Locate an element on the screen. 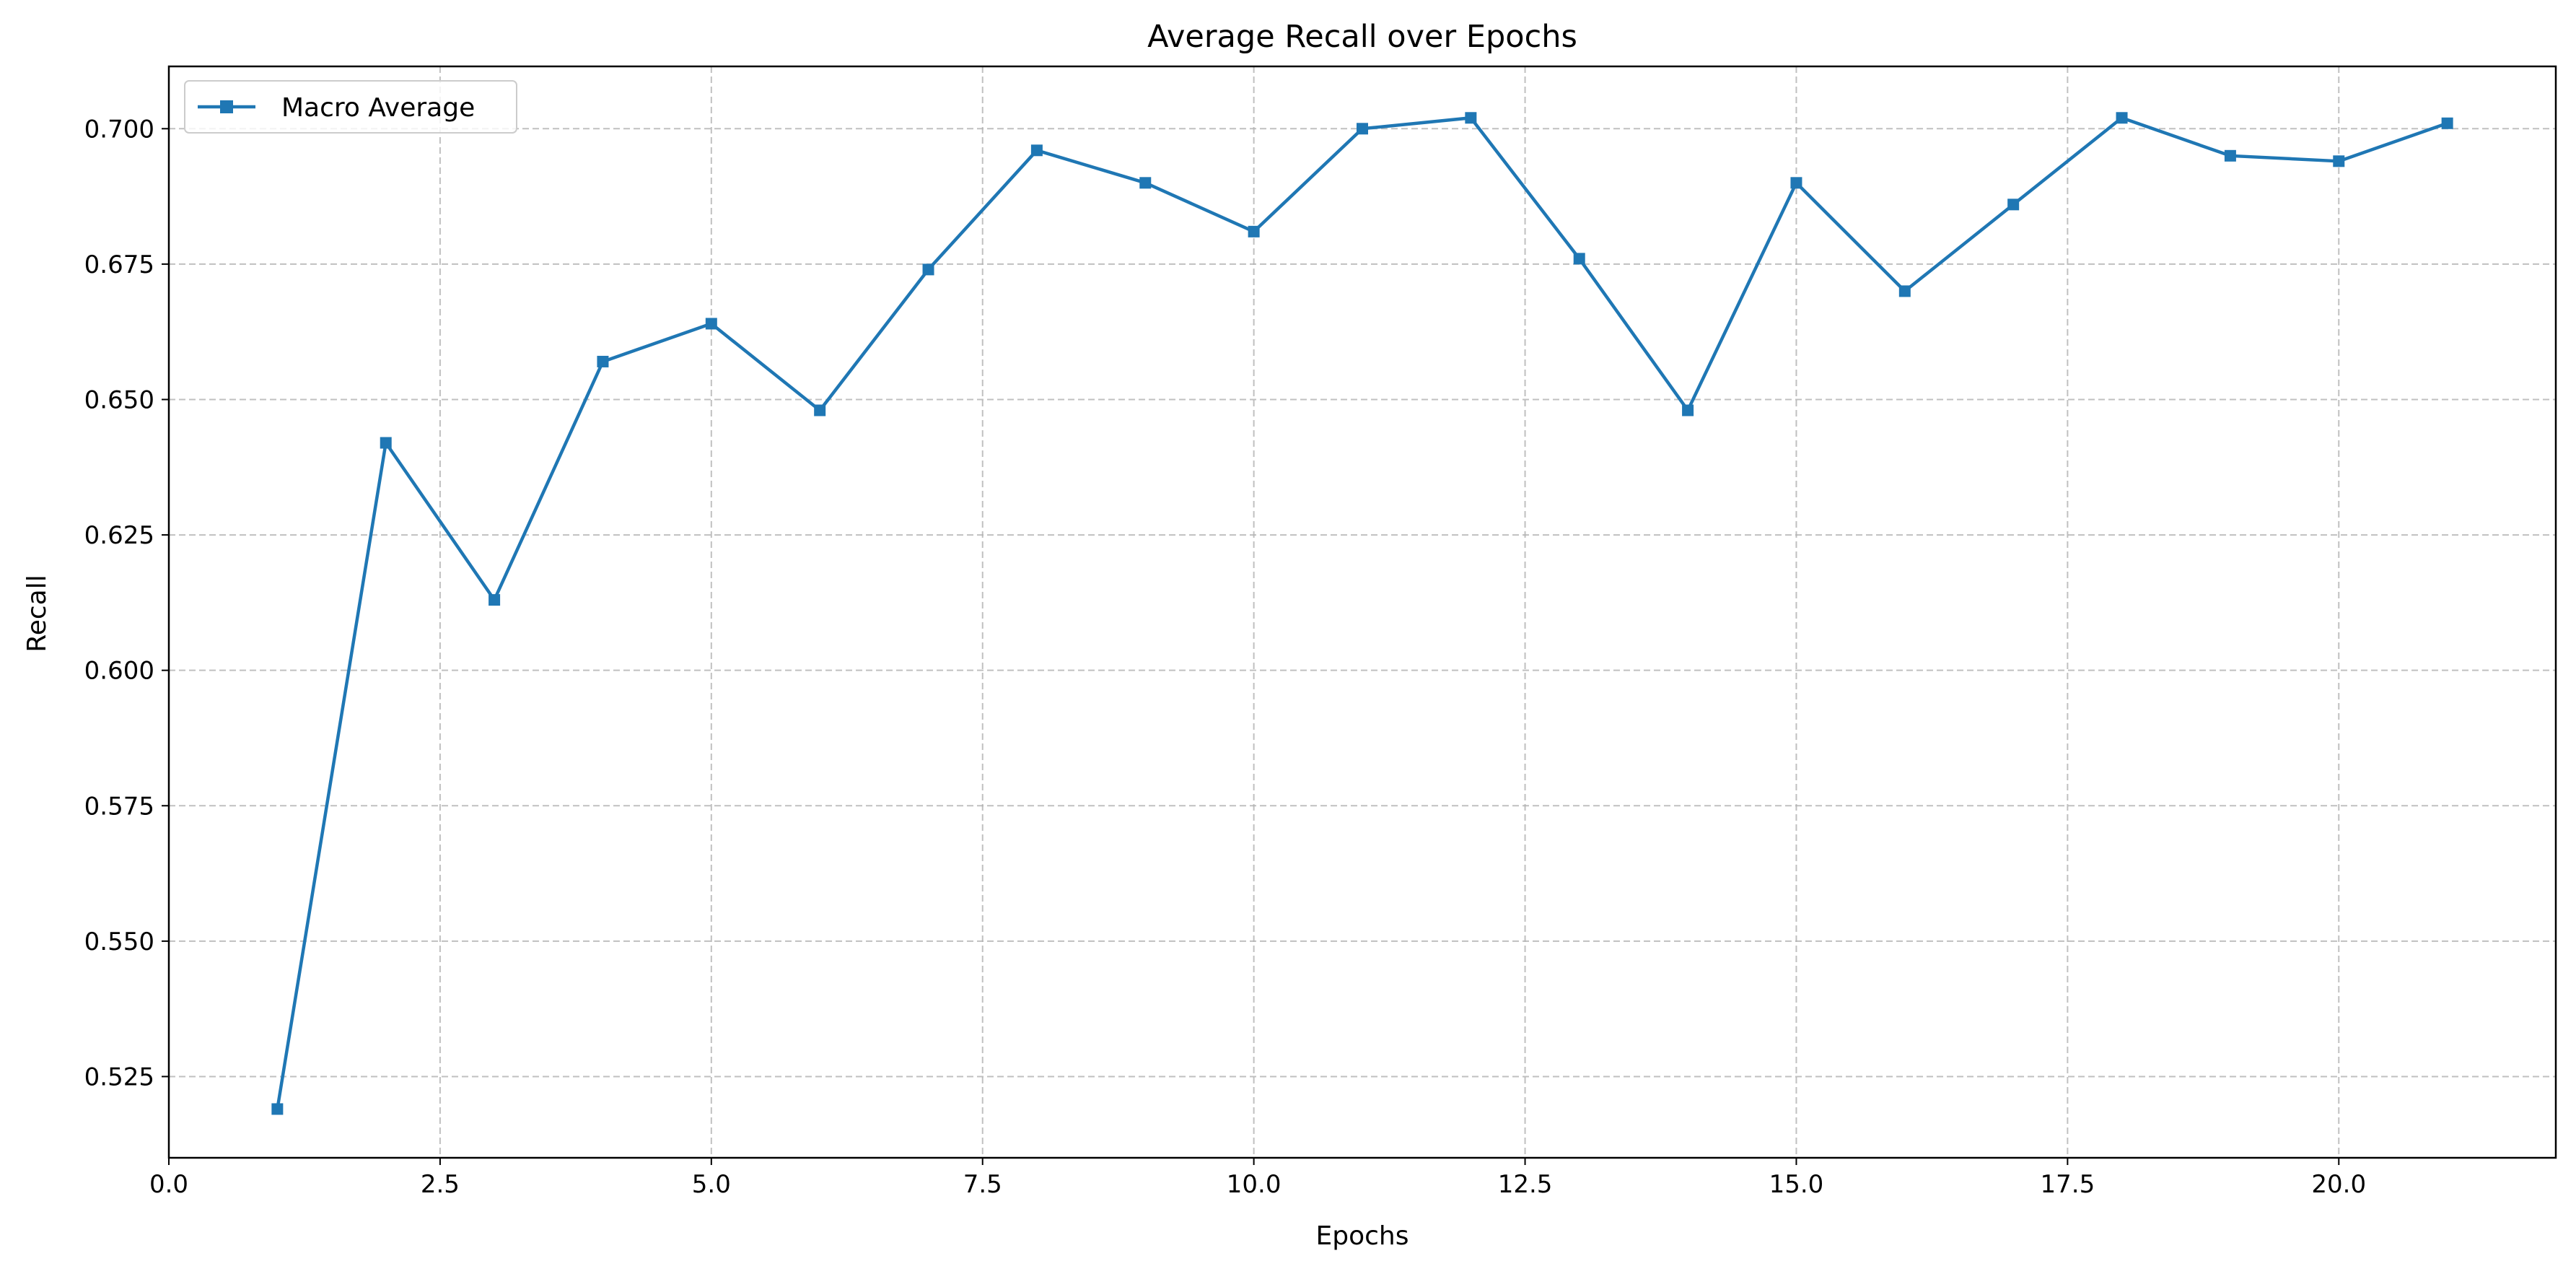  legend-label-macro-average: Macro Average is located at coordinates (378, 108).